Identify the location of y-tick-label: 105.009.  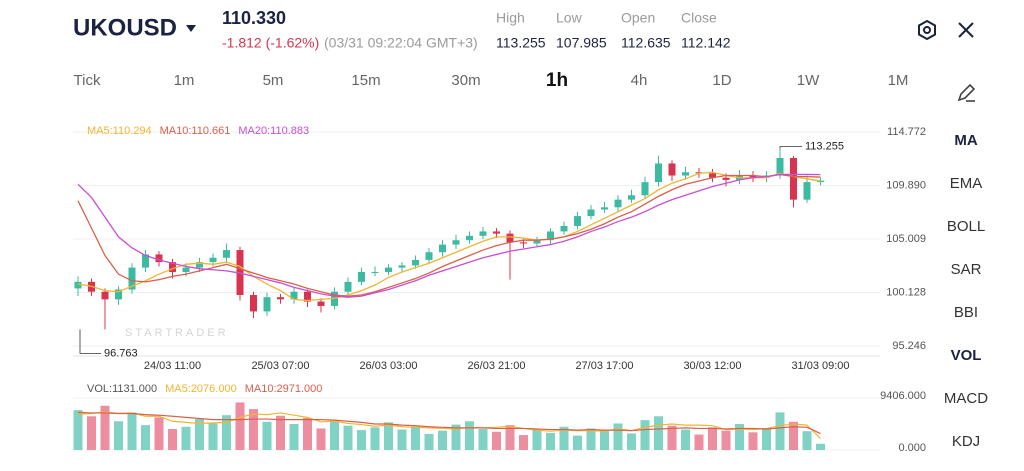
(906, 239).